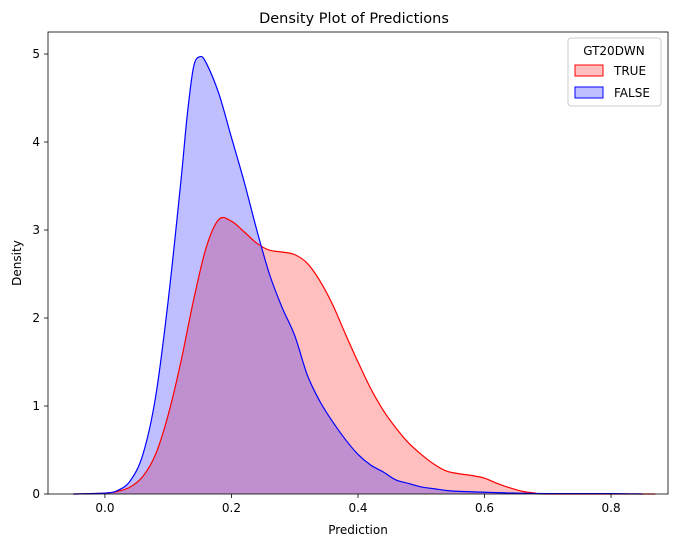  What do you see at coordinates (589, 70) in the screenshot?
I see `legend-swatch-true` at bounding box center [589, 70].